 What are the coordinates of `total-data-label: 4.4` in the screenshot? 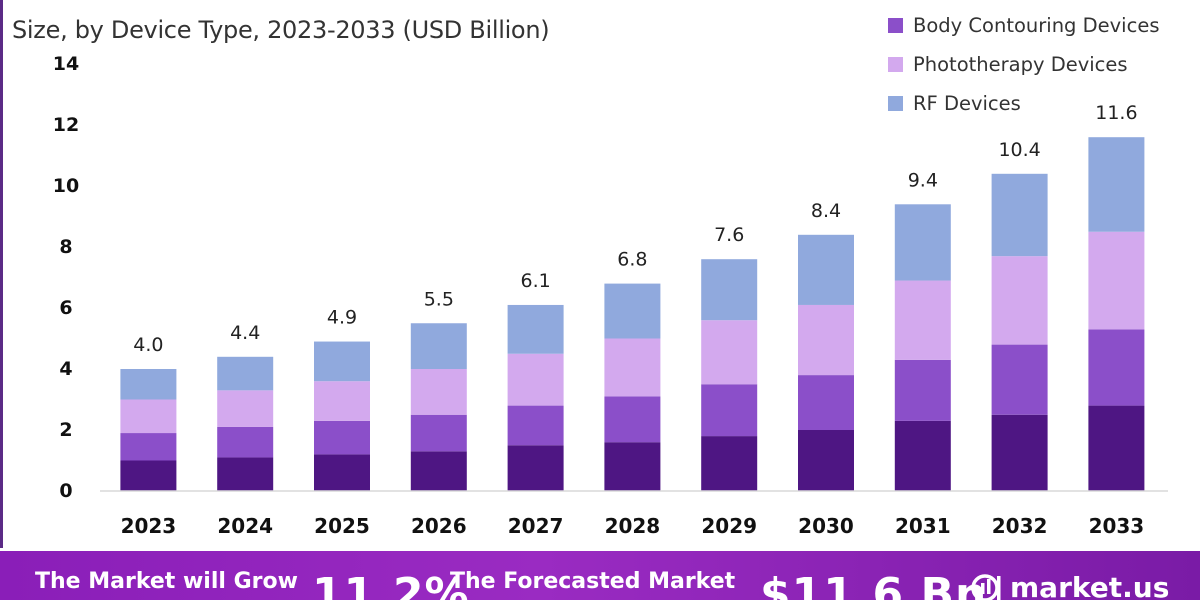 It's located at (245, 333).